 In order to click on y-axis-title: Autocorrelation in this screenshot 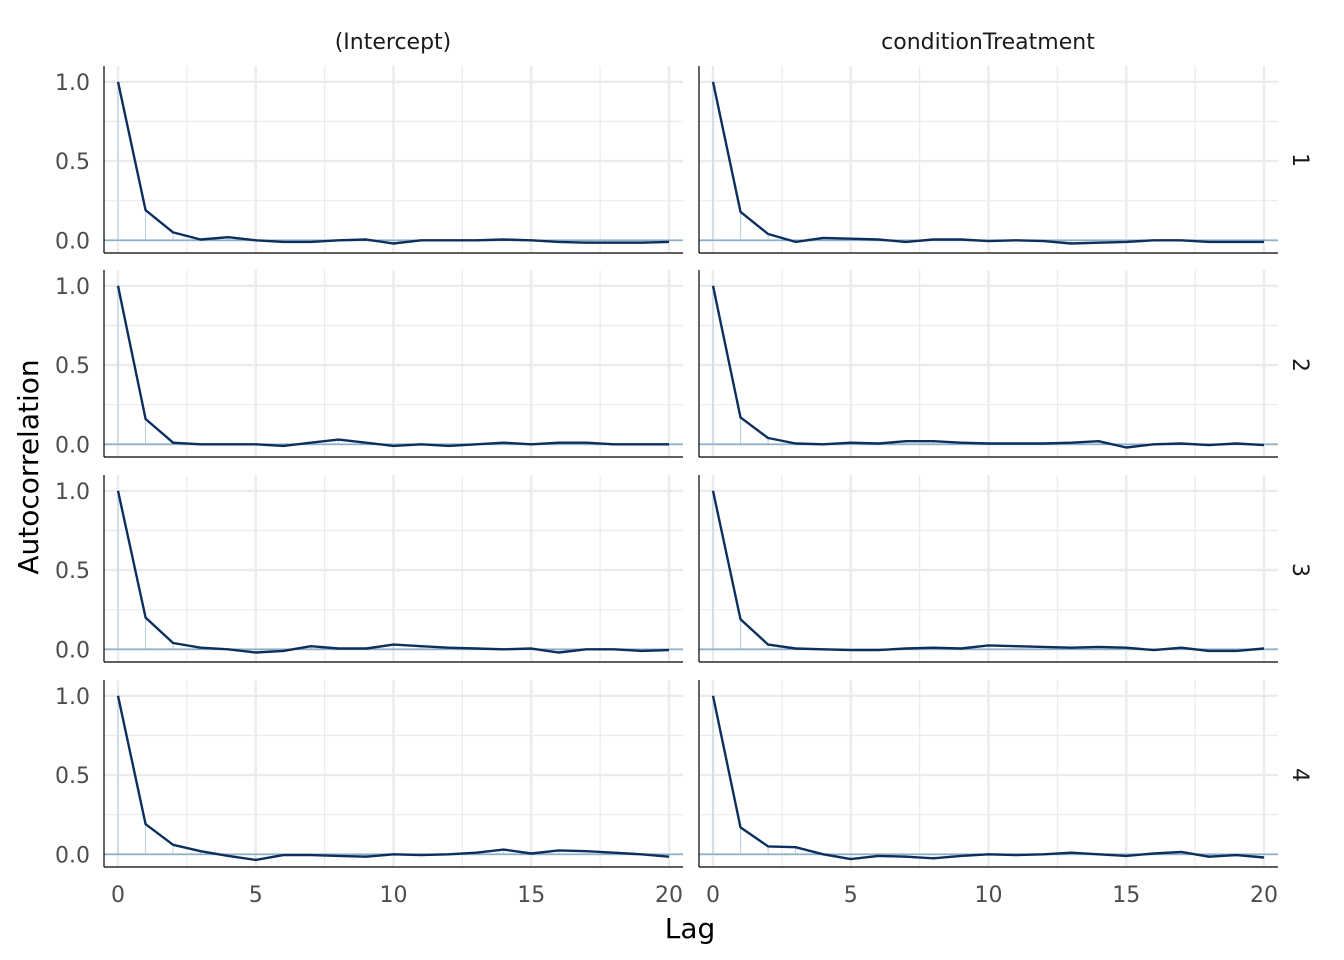, I will do `click(28, 466)`.